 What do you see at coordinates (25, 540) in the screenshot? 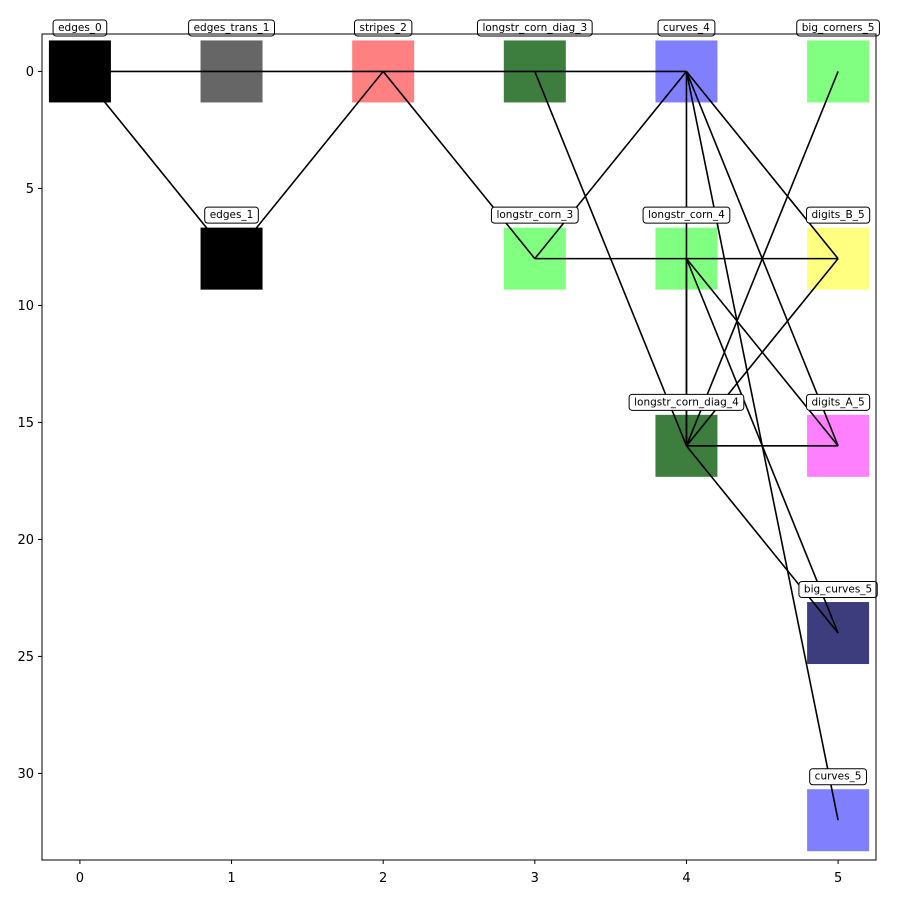
I see `y-tick-label: 20` at bounding box center [25, 540].